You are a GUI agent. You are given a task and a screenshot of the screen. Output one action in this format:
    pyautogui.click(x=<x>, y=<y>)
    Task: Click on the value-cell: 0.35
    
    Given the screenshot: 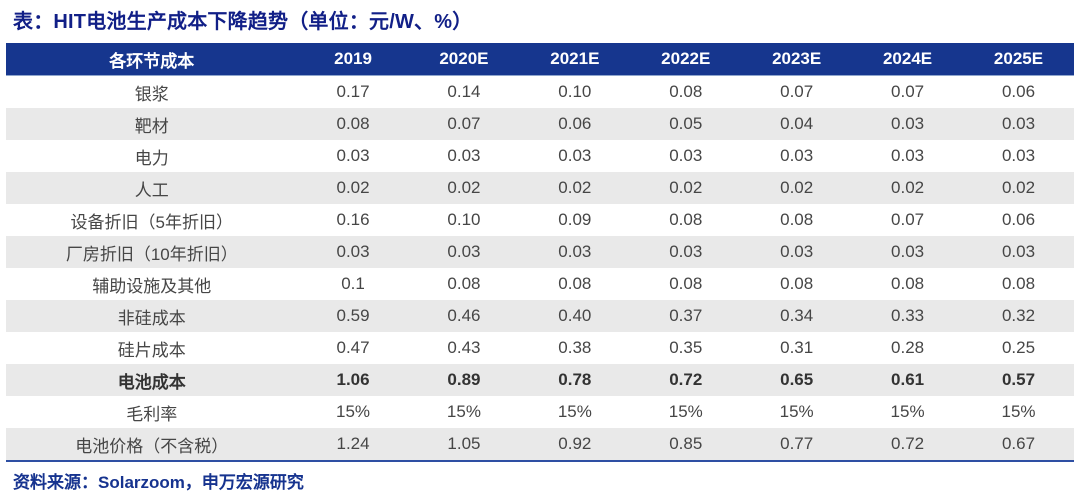 What is the action you would take?
    pyautogui.click(x=686, y=347)
    